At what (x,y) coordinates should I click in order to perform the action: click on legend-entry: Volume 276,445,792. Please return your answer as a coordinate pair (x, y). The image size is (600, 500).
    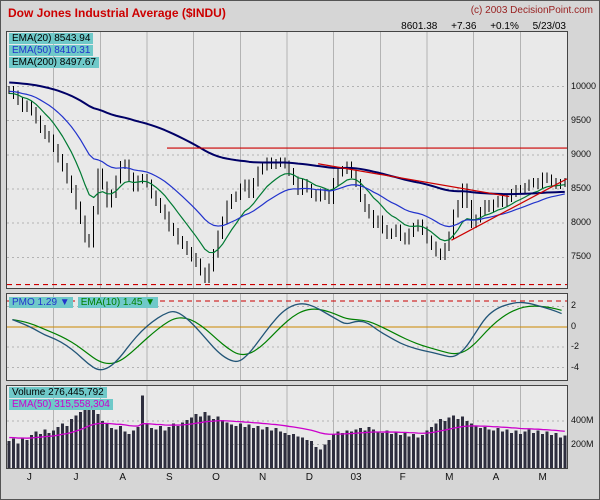
    Looking at the image, I should click on (58, 392).